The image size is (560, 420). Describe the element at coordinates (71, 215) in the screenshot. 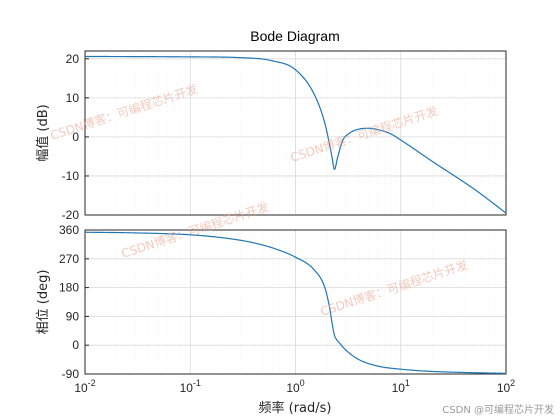

I see `y-tick-label: -20` at that location.